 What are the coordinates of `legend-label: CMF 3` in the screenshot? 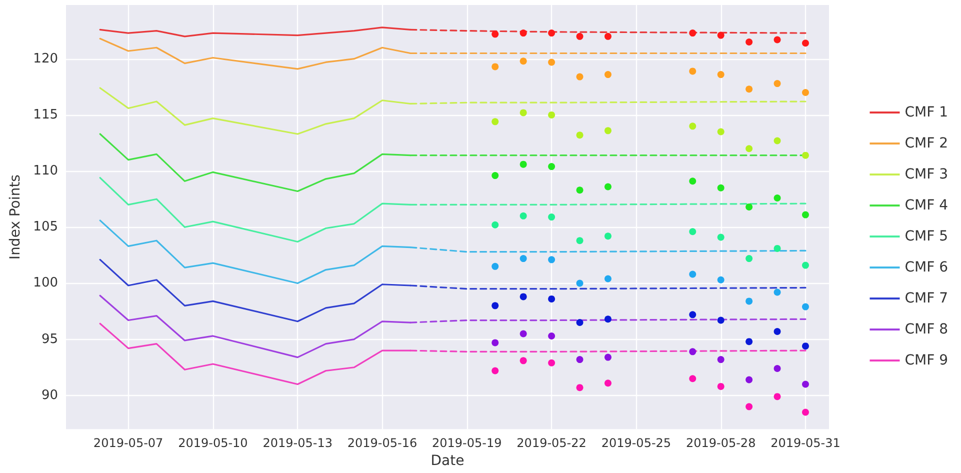 It's located at (926, 174).